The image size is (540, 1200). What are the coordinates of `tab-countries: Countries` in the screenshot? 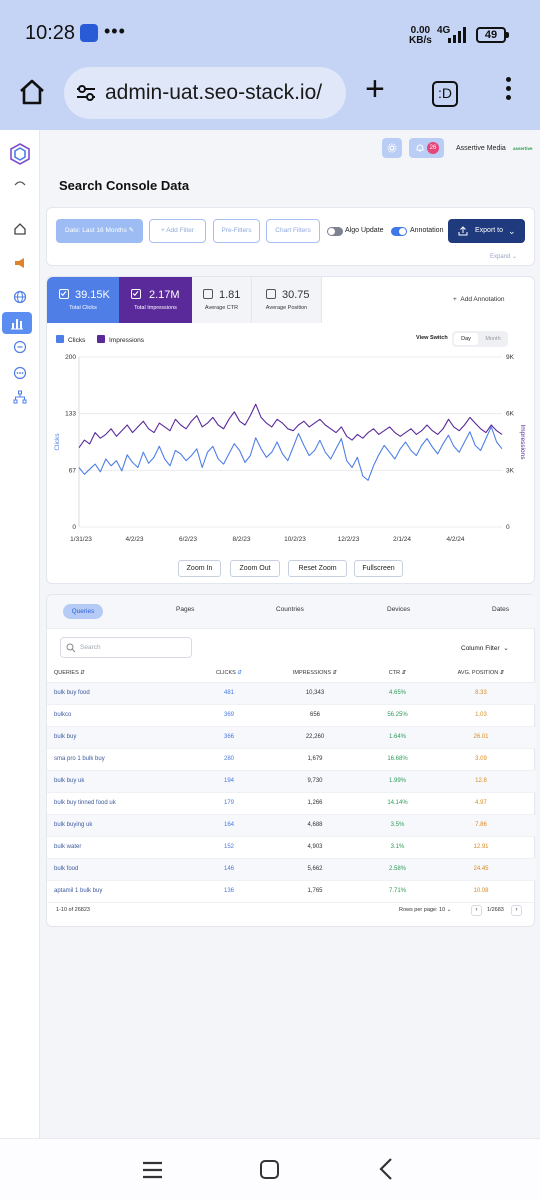 It's located at (290, 609).